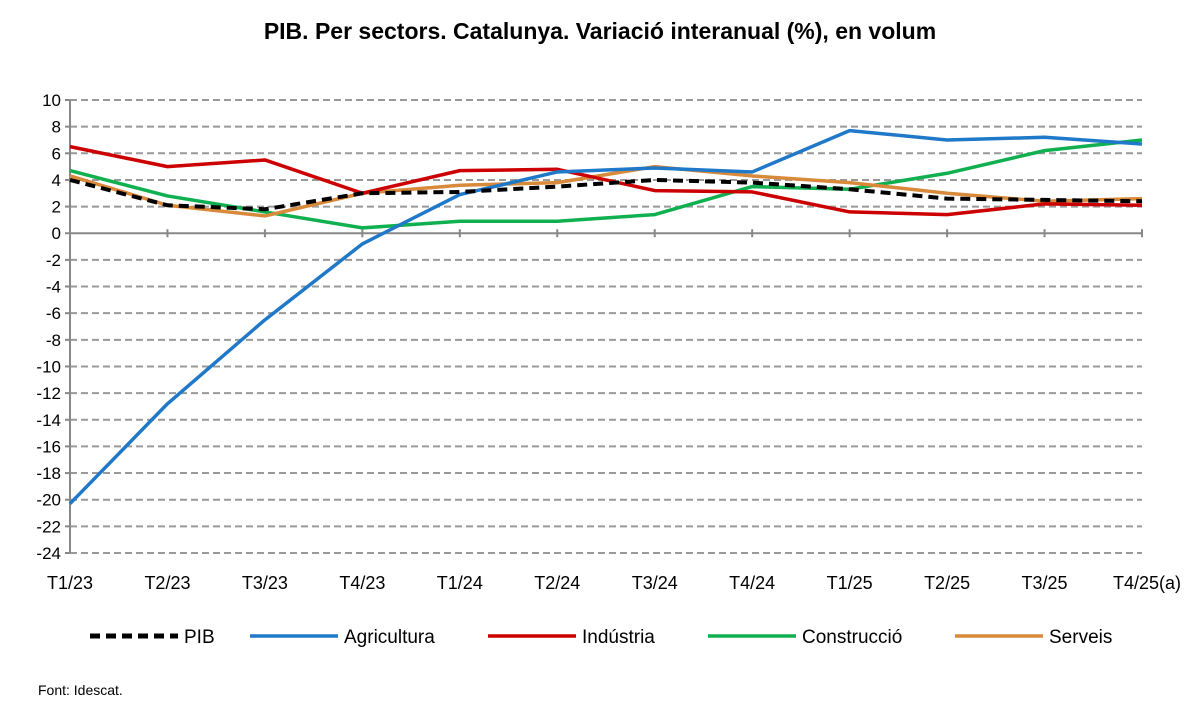 Image resolution: width=1200 pixels, height=705 pixels. I want to click on legend-label: PIB, so click(199, 637).